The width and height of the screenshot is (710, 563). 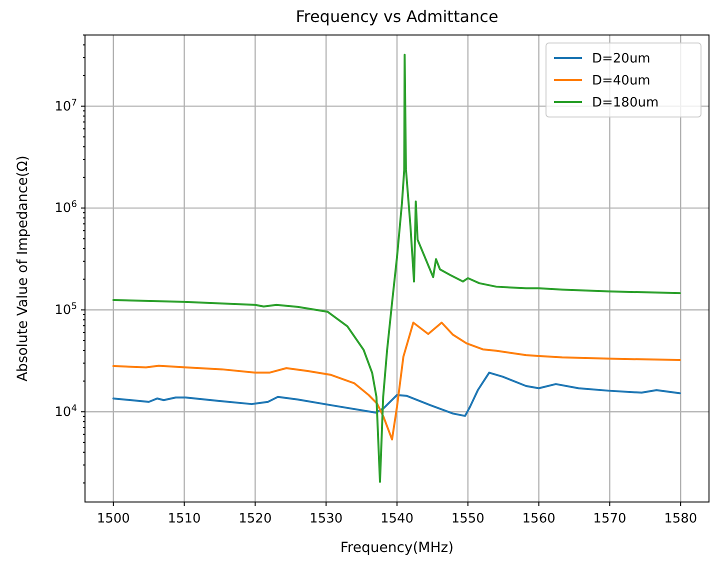 I want to click on line-series, so click(x=396, y=394).